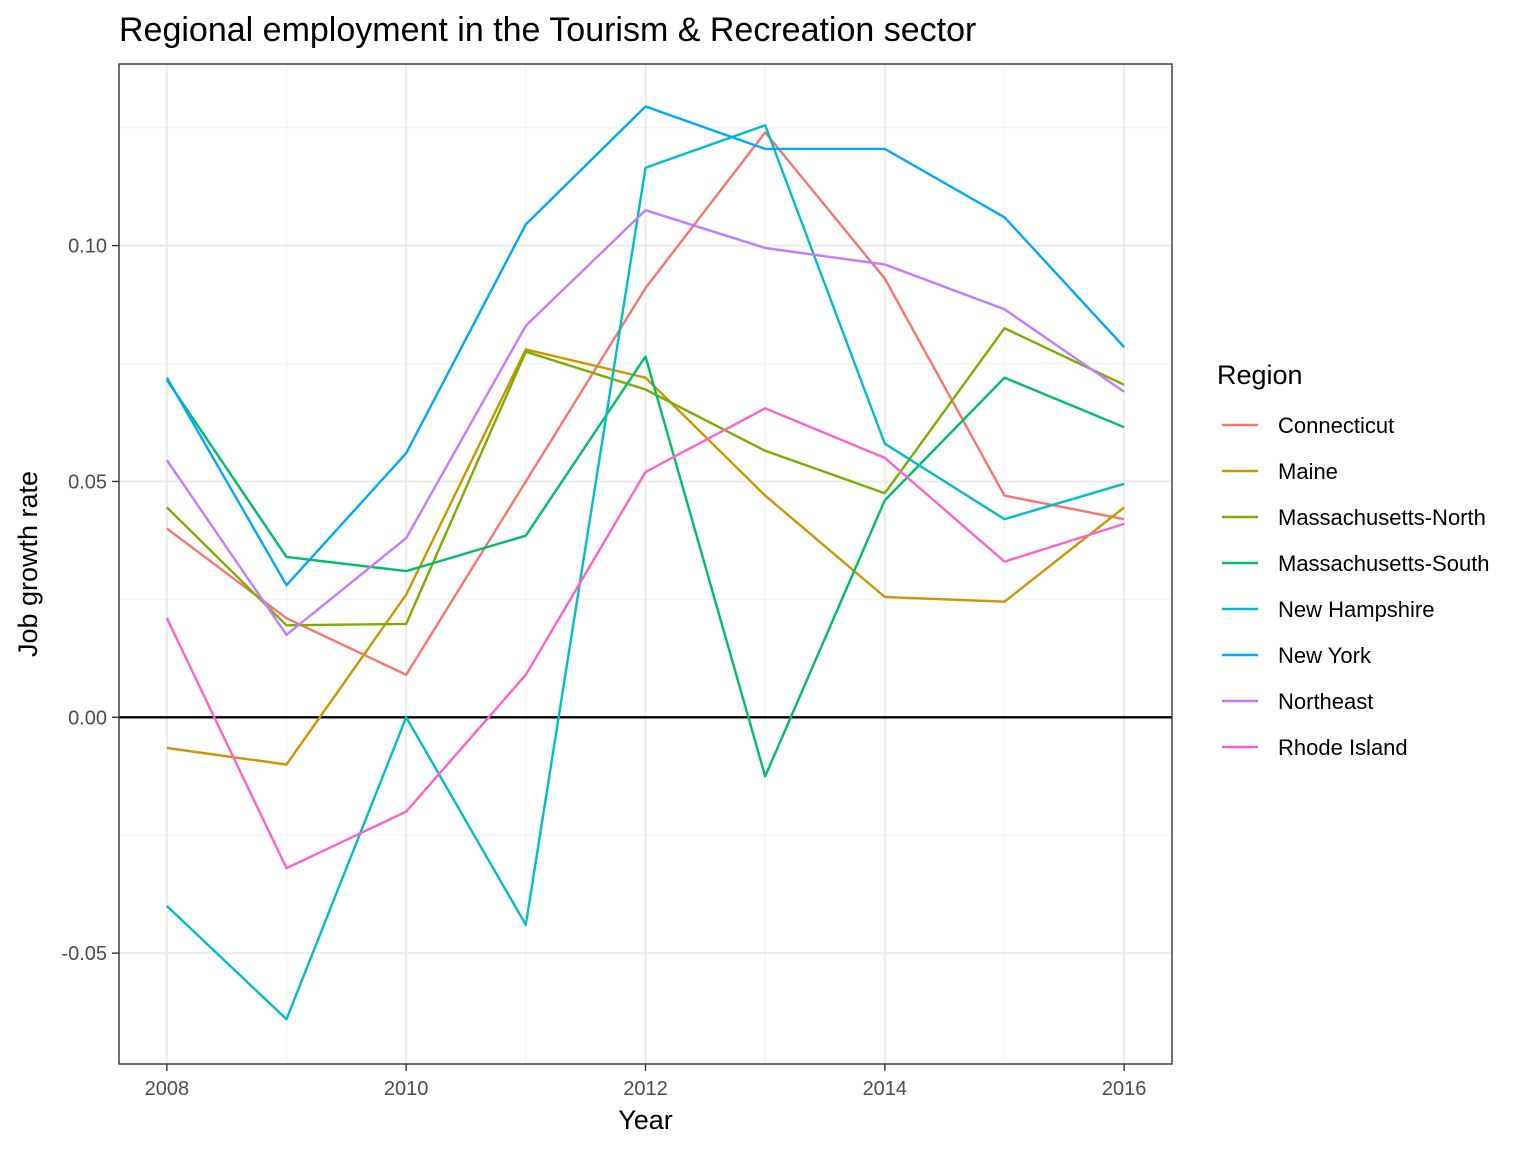  What do you see at coordinates (90, 600) in the screenshot?
I see `y-axis-ticks: -0.05 0.00 0.05 0.10` at bounding box center [90, 600].